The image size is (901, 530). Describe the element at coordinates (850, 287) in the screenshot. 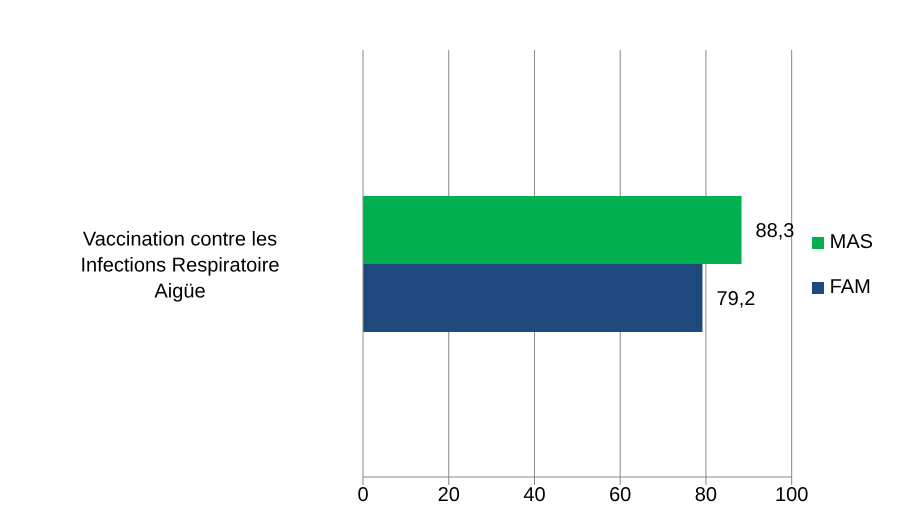

I see `legend-label: FAM` at that location.